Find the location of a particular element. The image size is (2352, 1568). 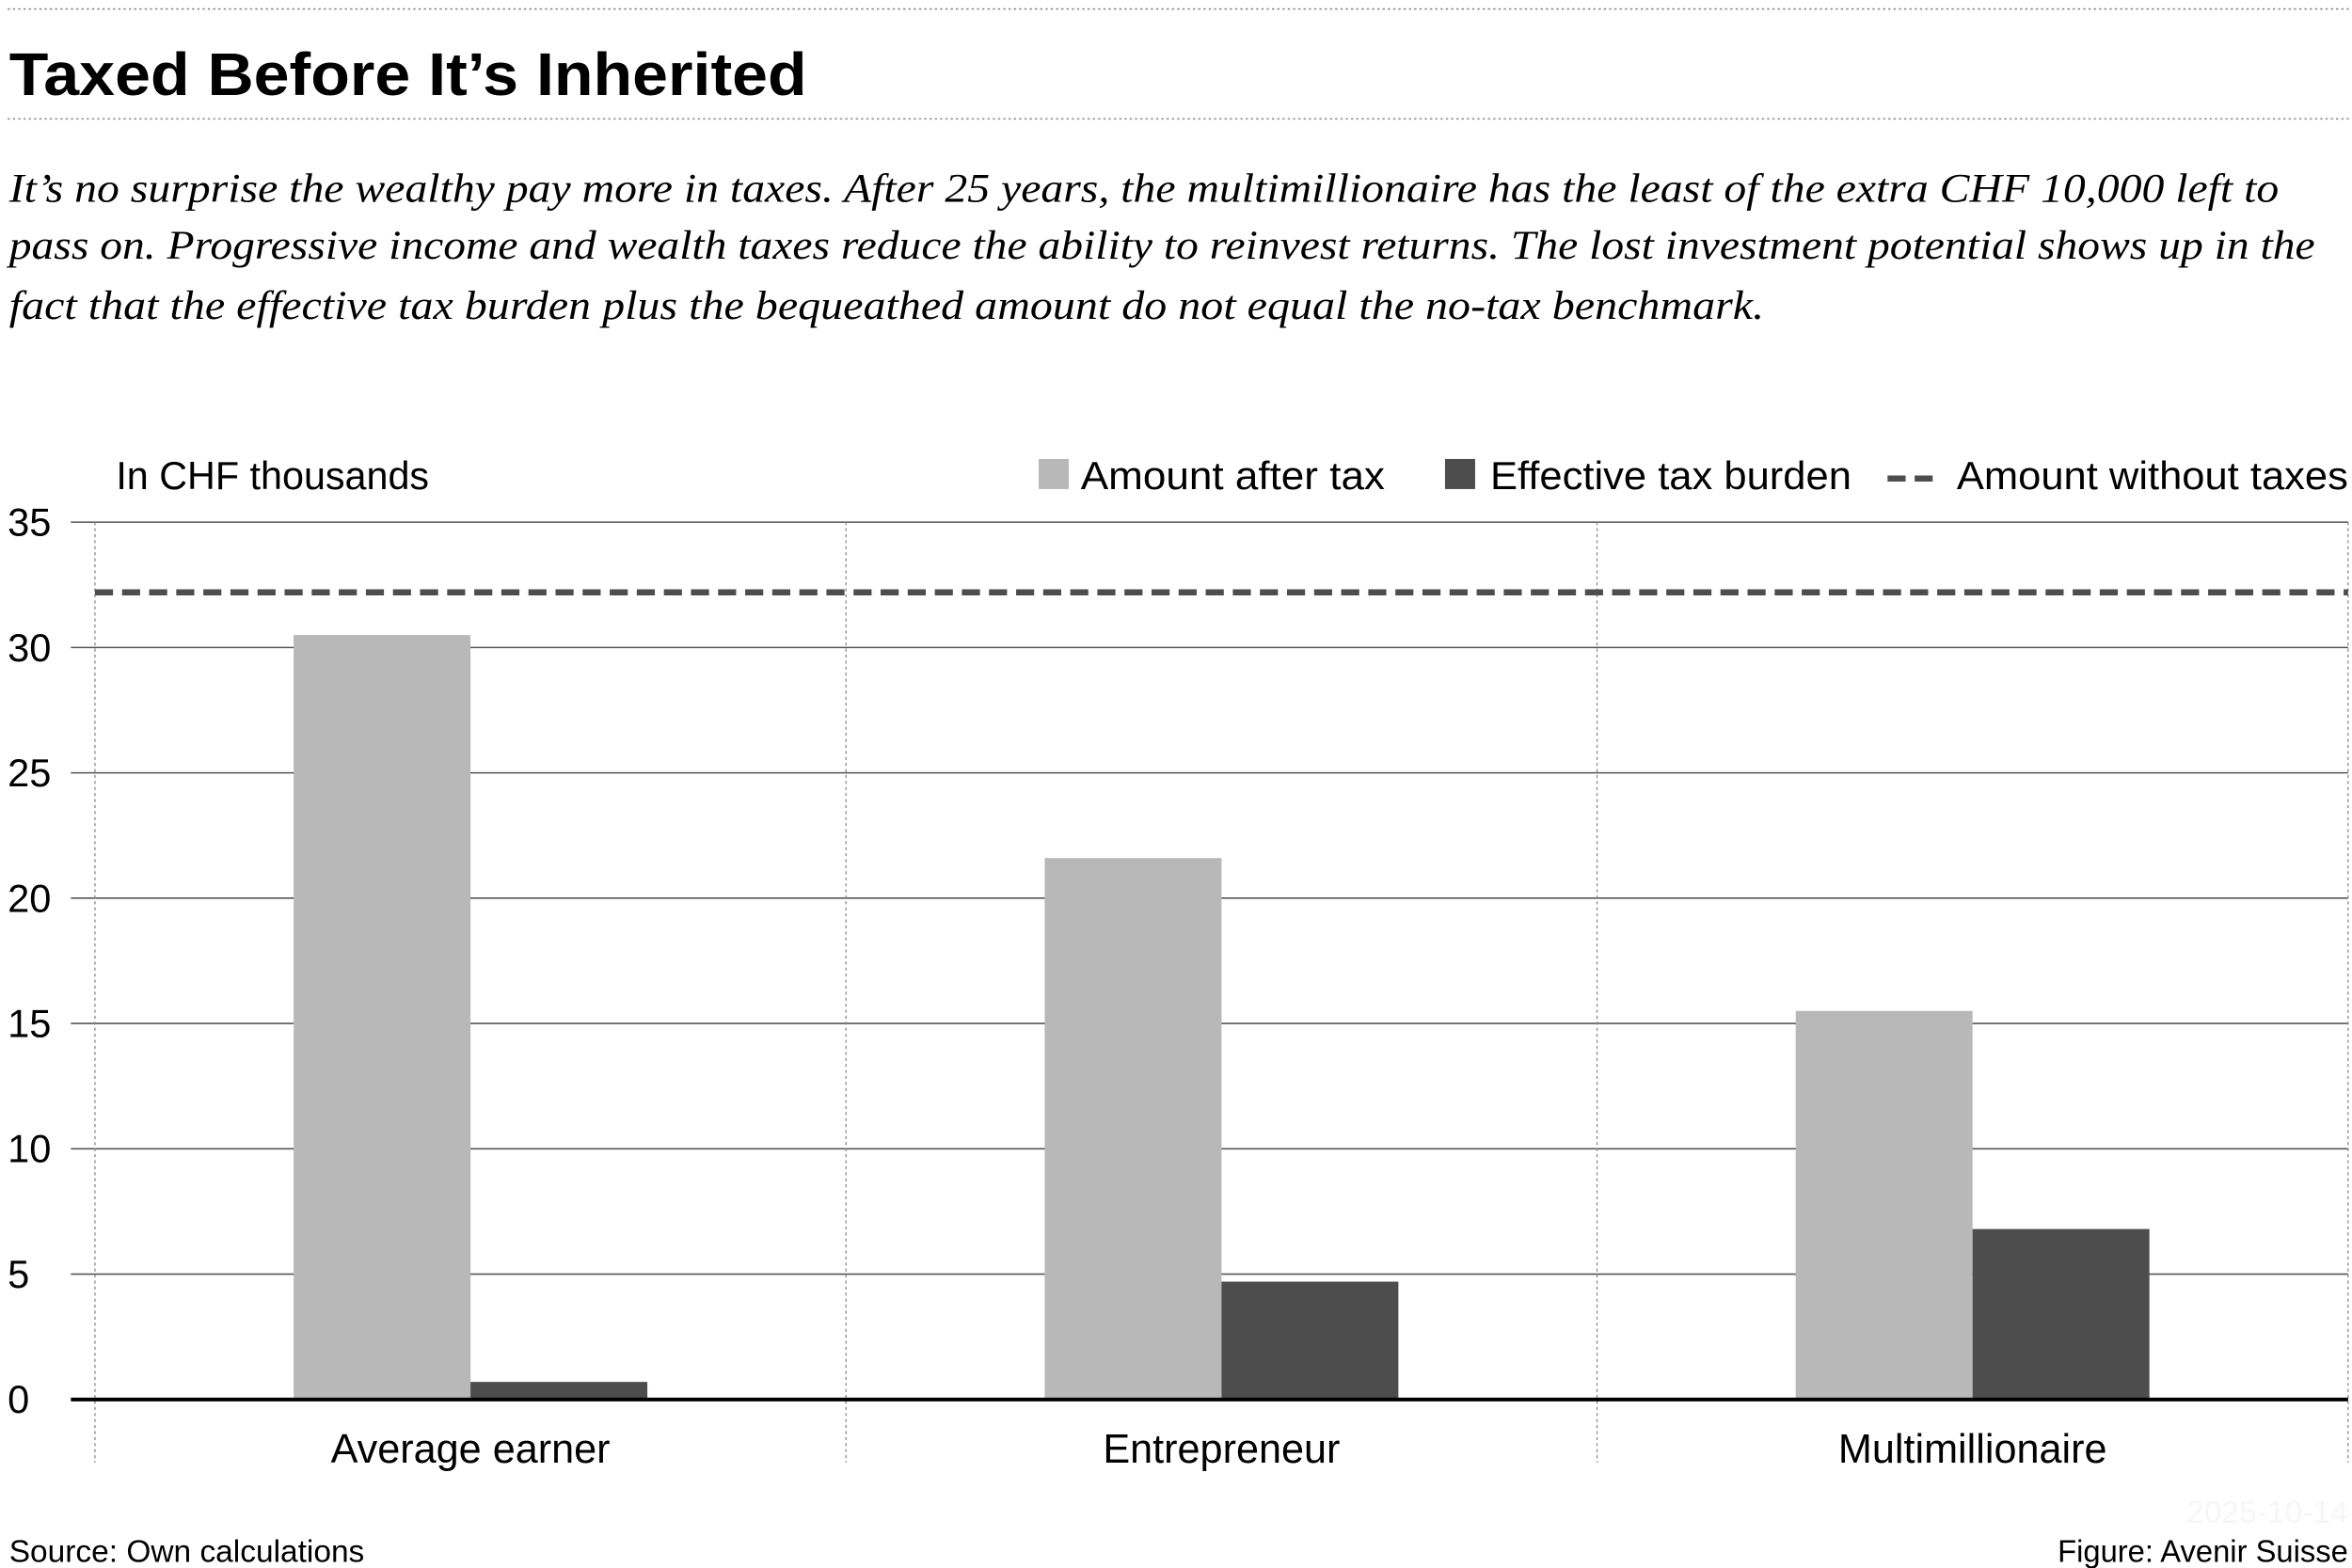

footer-watermark: 2025-10-14 is located at coordinates (2267, 1513).